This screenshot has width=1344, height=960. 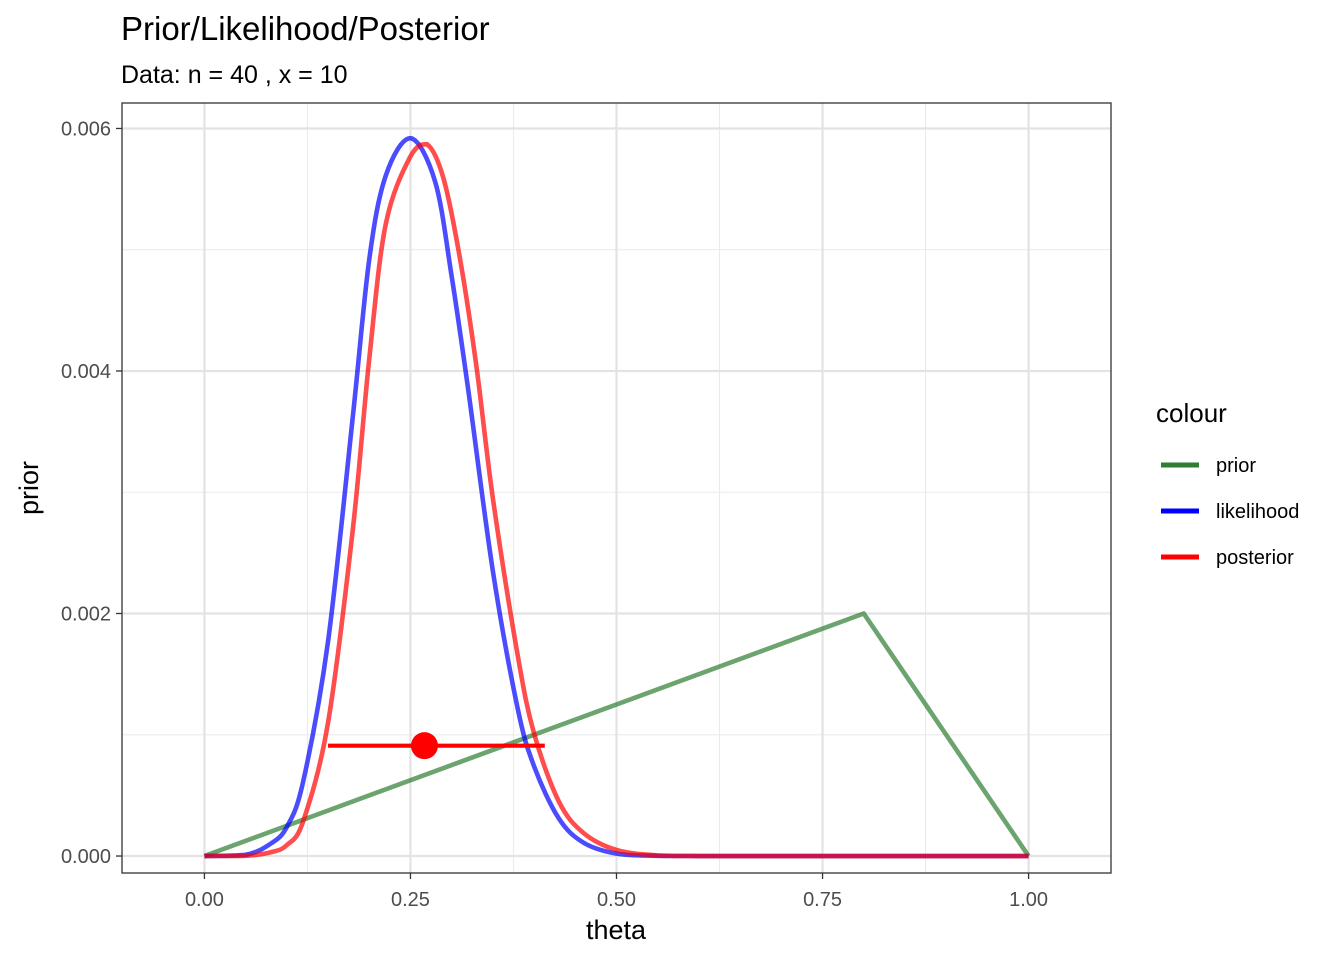 I want to click on y-axis-title: prior, so click(x=29, y=488).